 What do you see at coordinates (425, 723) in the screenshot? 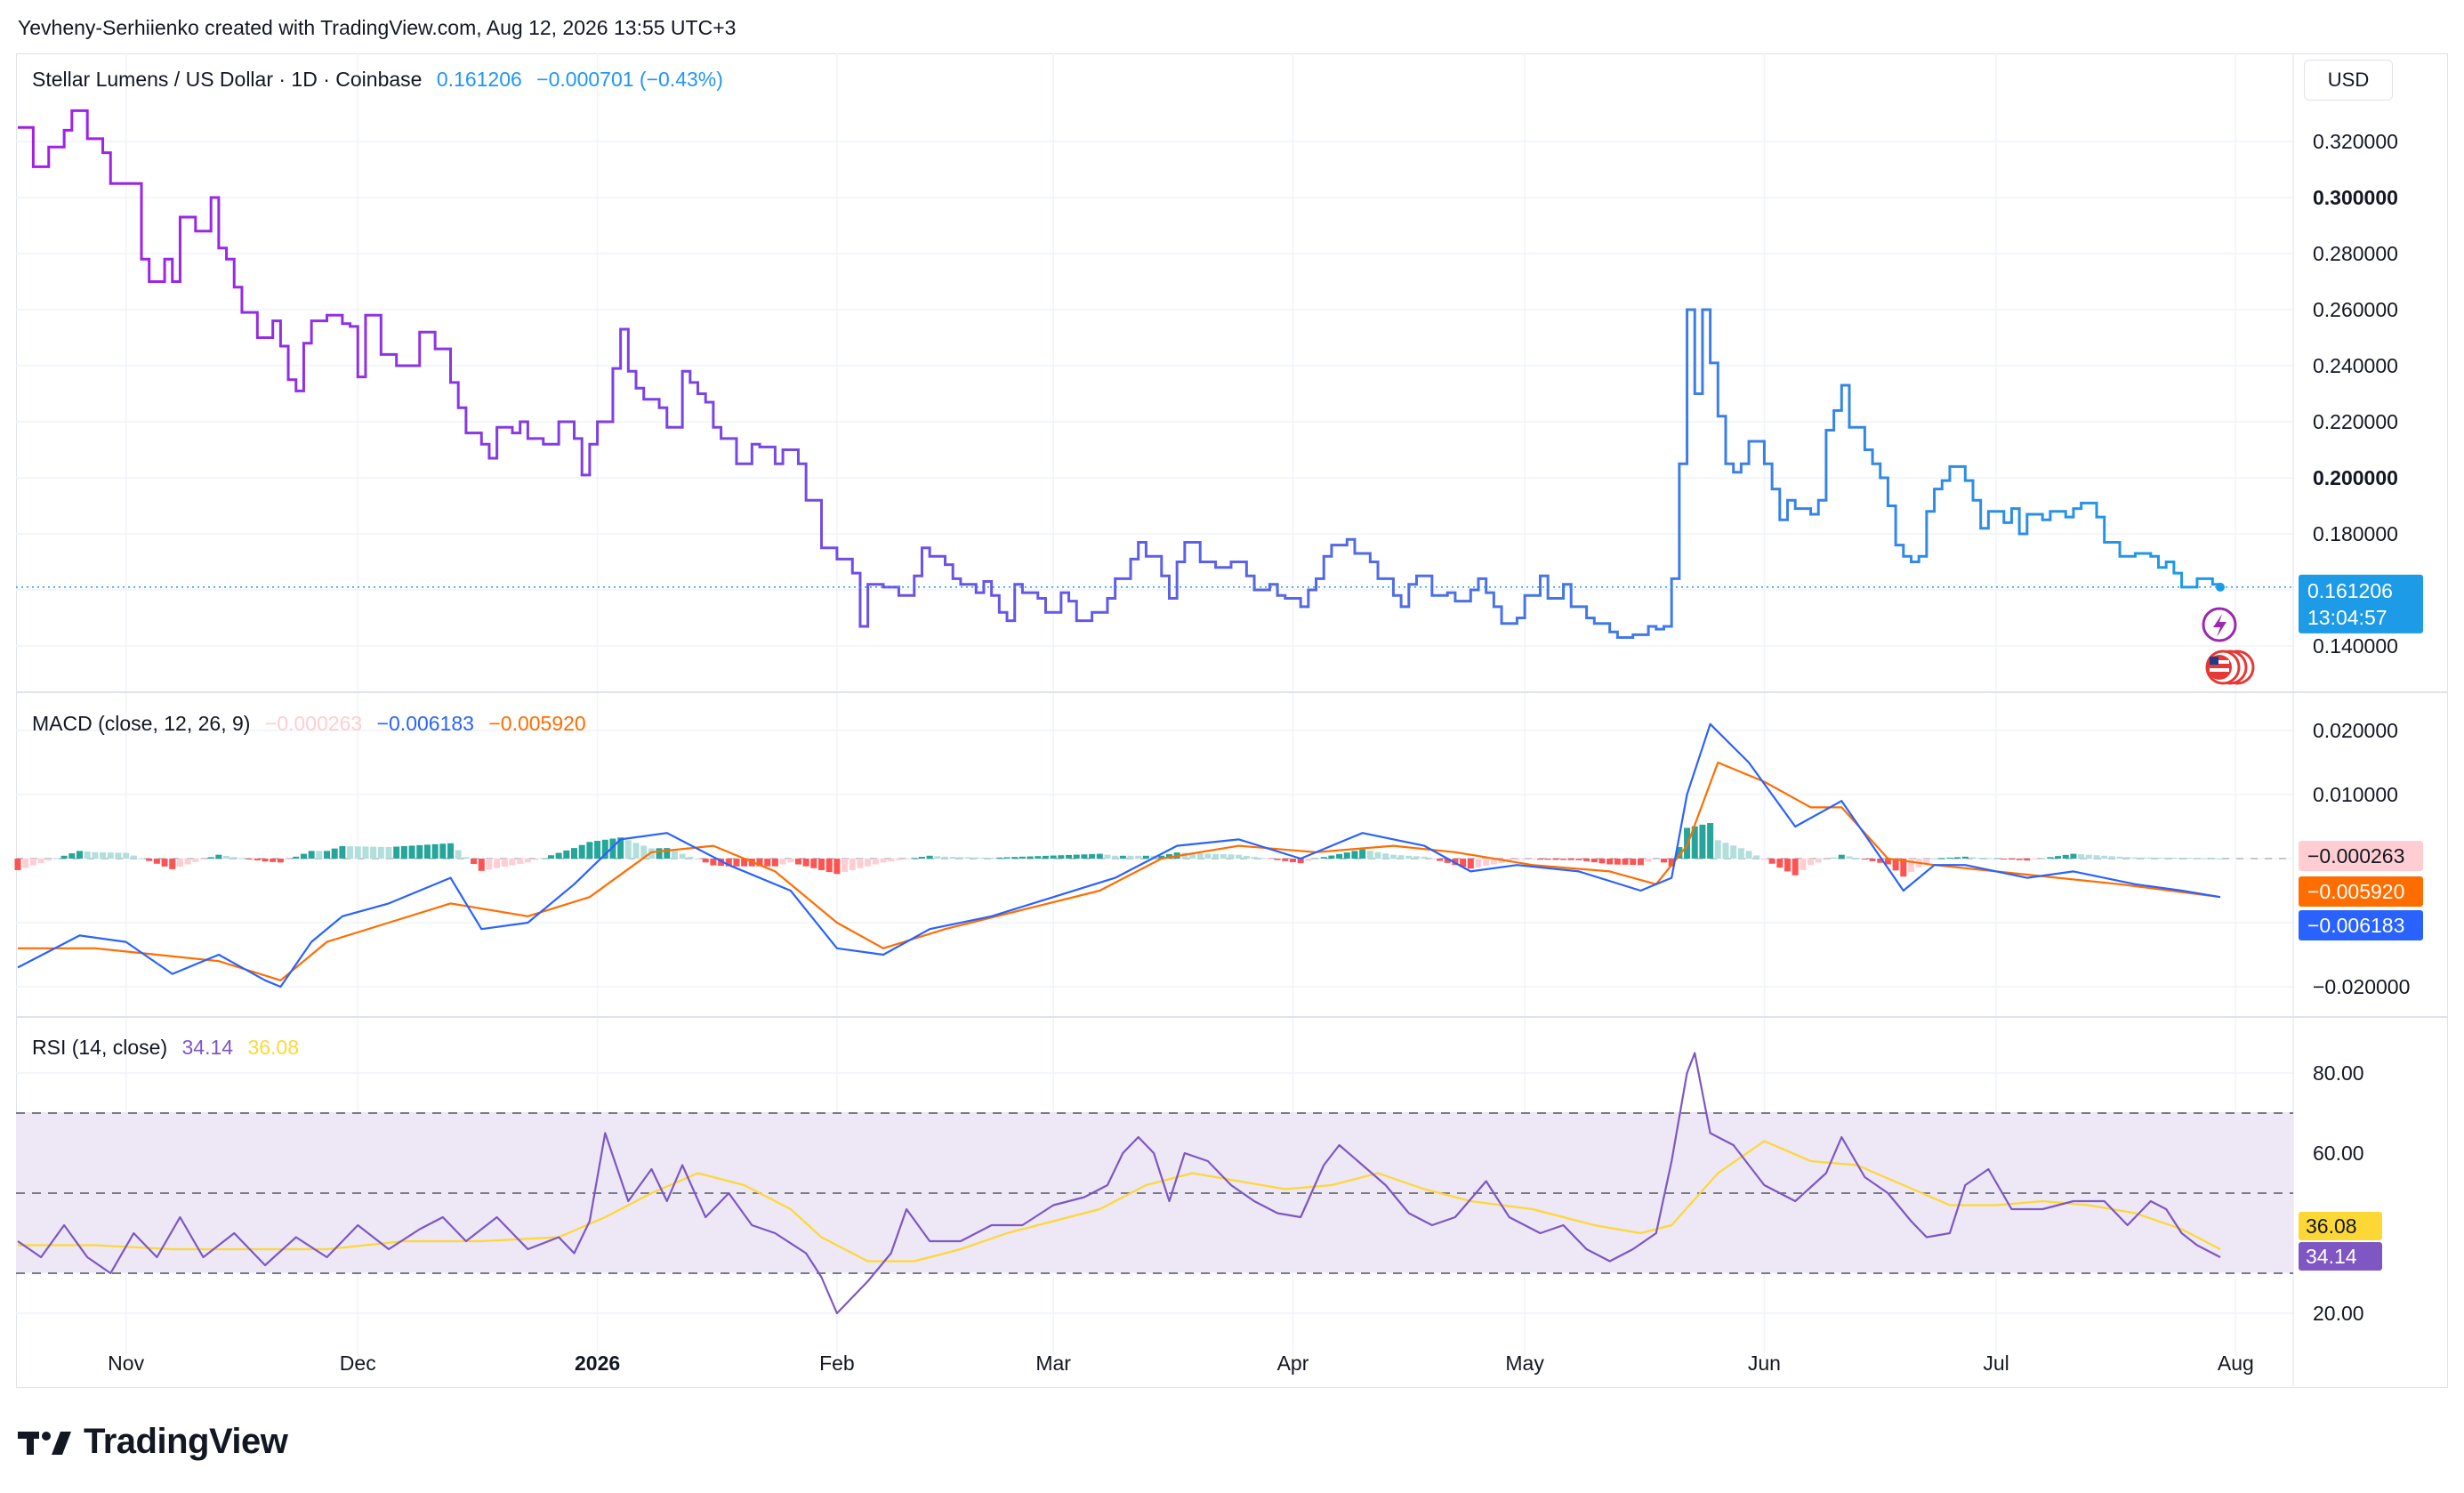
I see `macd-value: −0.006183` at bounding box center [425, 723].